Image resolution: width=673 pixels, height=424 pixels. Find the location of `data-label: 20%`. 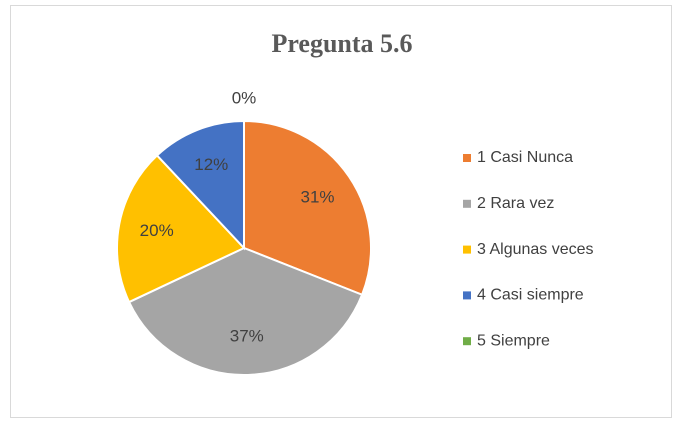

data-label: 20% is located at coordinates (157, 230).